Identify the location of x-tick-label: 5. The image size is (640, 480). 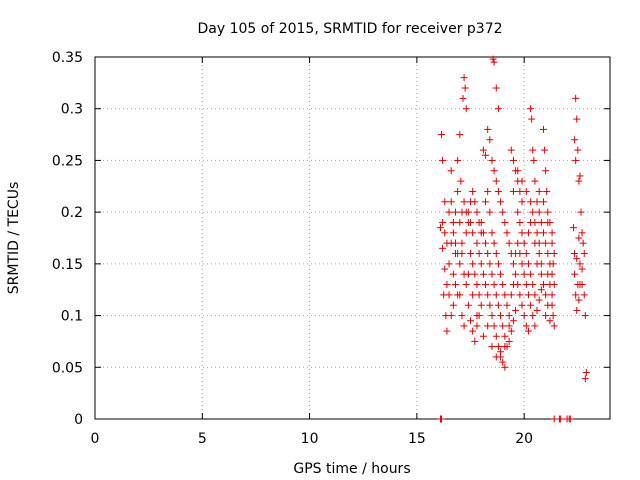
(202, 439).